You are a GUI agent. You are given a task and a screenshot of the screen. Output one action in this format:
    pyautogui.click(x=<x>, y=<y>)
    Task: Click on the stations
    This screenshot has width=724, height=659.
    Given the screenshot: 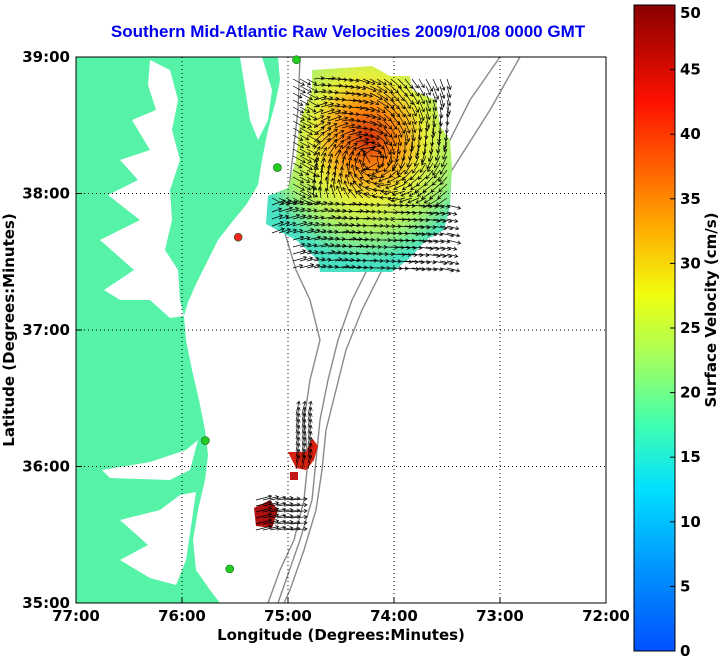 What is the action you would take?
    pyautogui.click(x=251, y=314)
    